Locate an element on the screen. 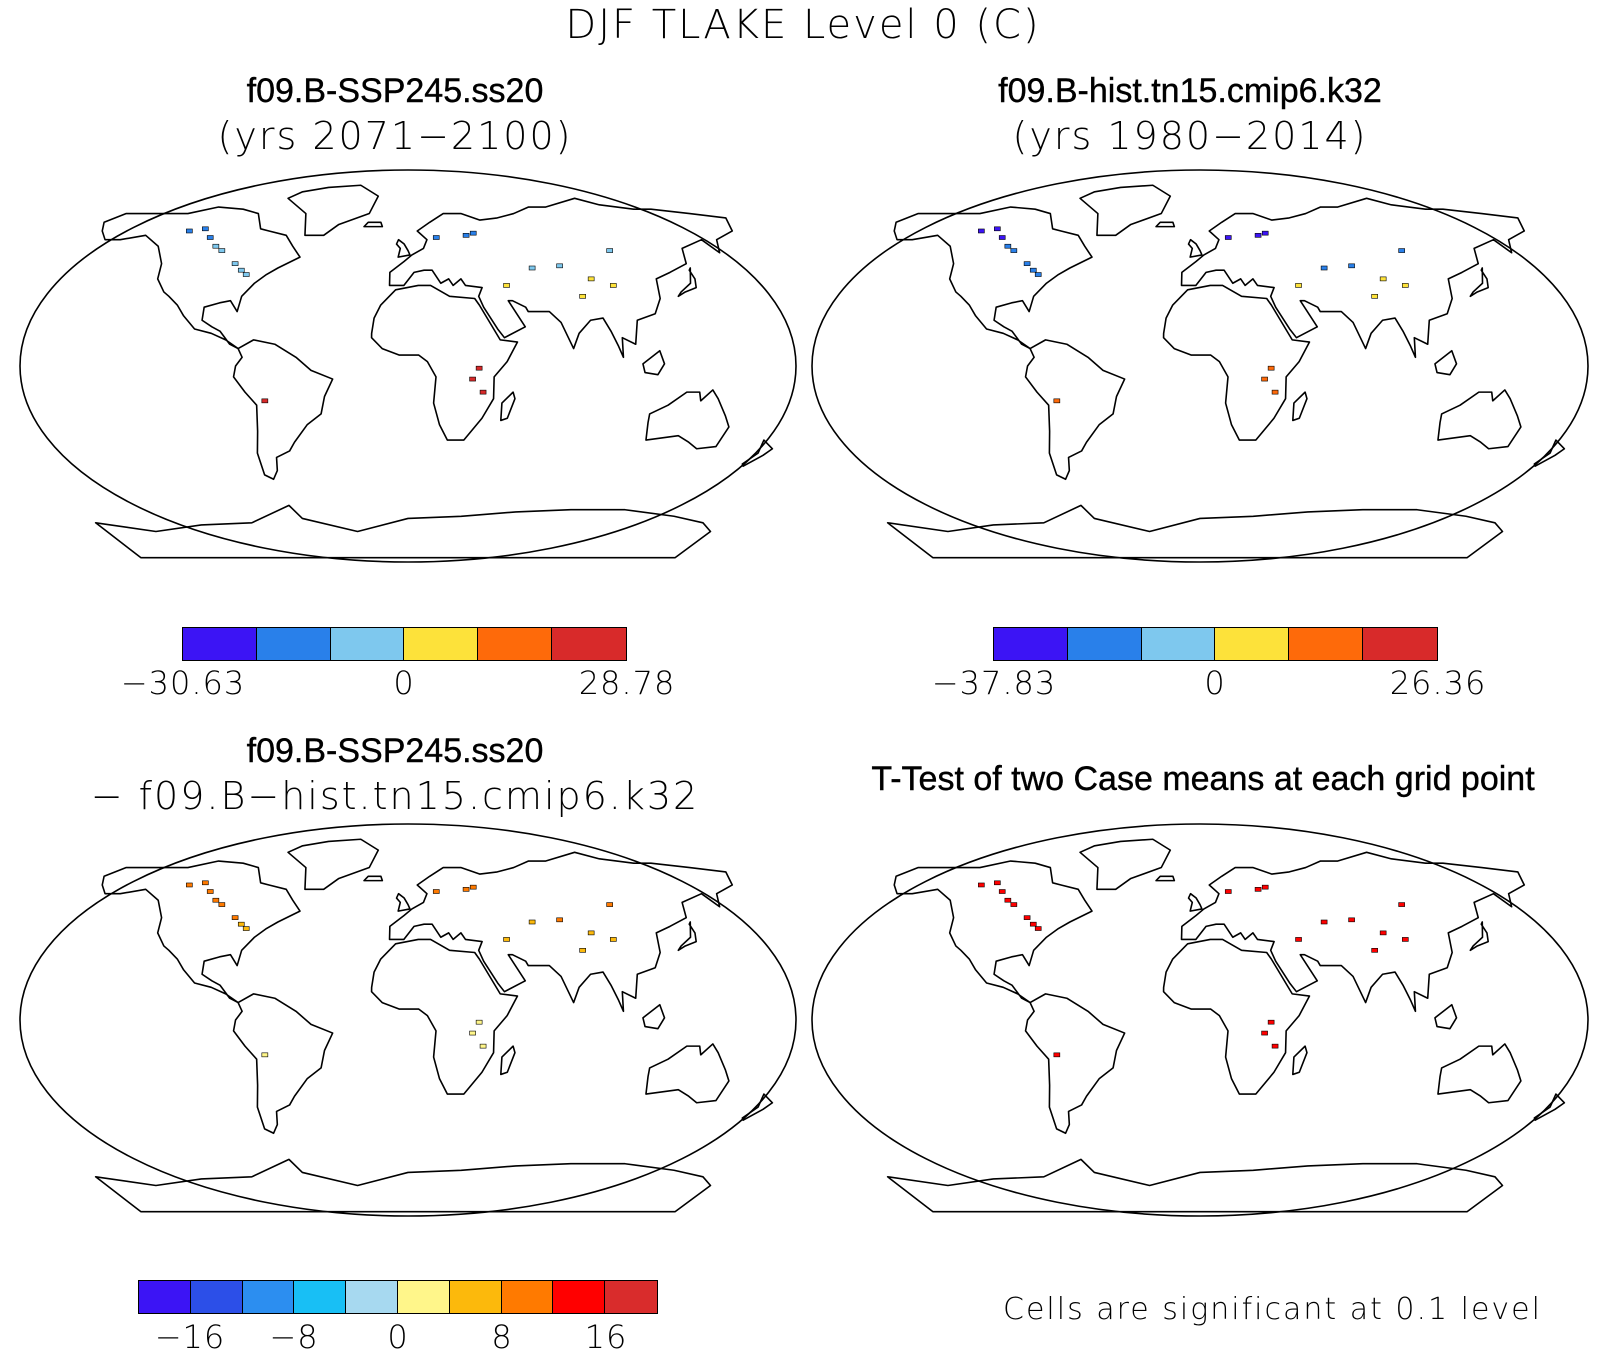 The width and height of the screenshot is (1606, 1356). colorbar-3-tick-3: 0 is located at coordinates (398, 1337).